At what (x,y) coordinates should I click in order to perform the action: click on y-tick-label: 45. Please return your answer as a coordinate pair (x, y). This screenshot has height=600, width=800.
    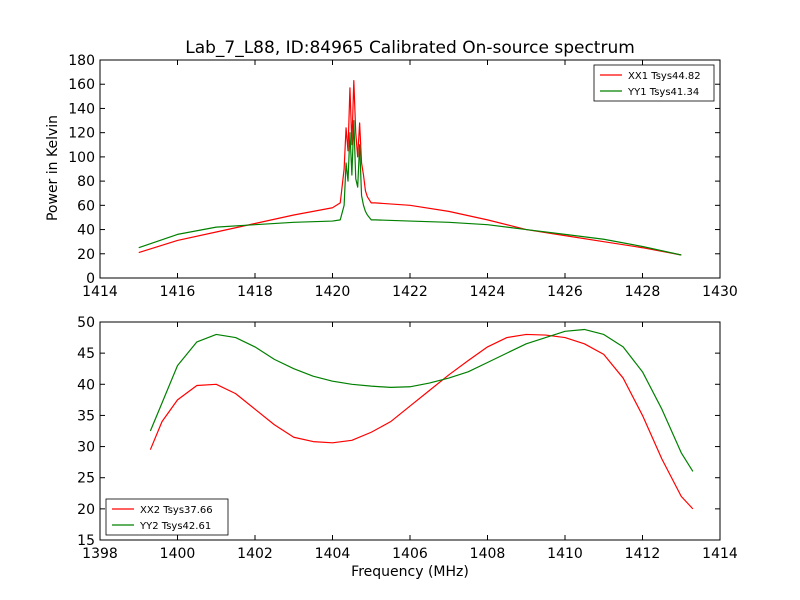
    Looking at the image, I should click on (86, 354).